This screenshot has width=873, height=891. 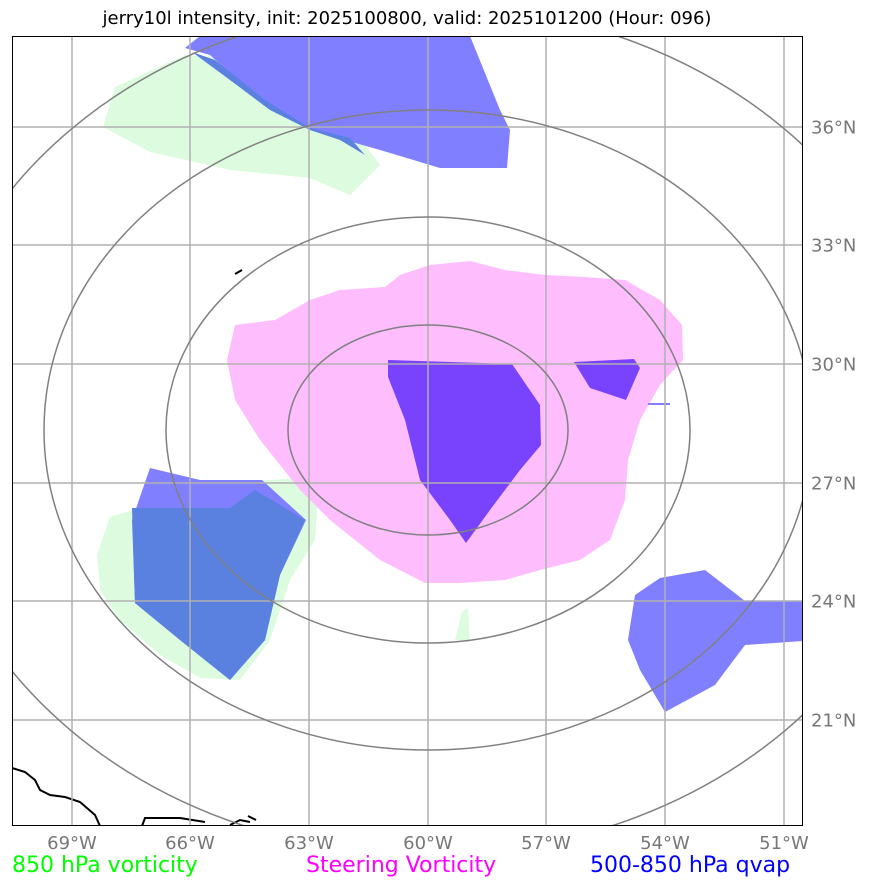 I want to click on coastline-caribbean, so click(x=56, y=796).